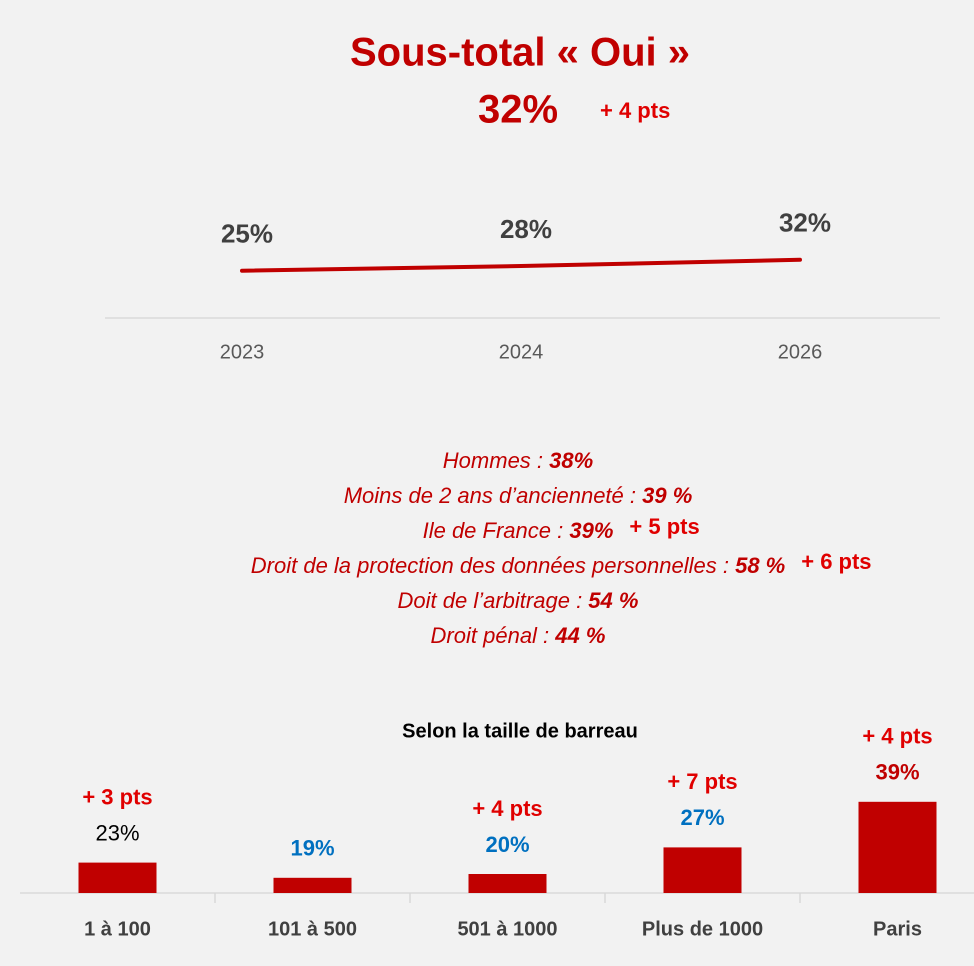  I want to click on title: Sous-total « Oui », so click(520, 53).